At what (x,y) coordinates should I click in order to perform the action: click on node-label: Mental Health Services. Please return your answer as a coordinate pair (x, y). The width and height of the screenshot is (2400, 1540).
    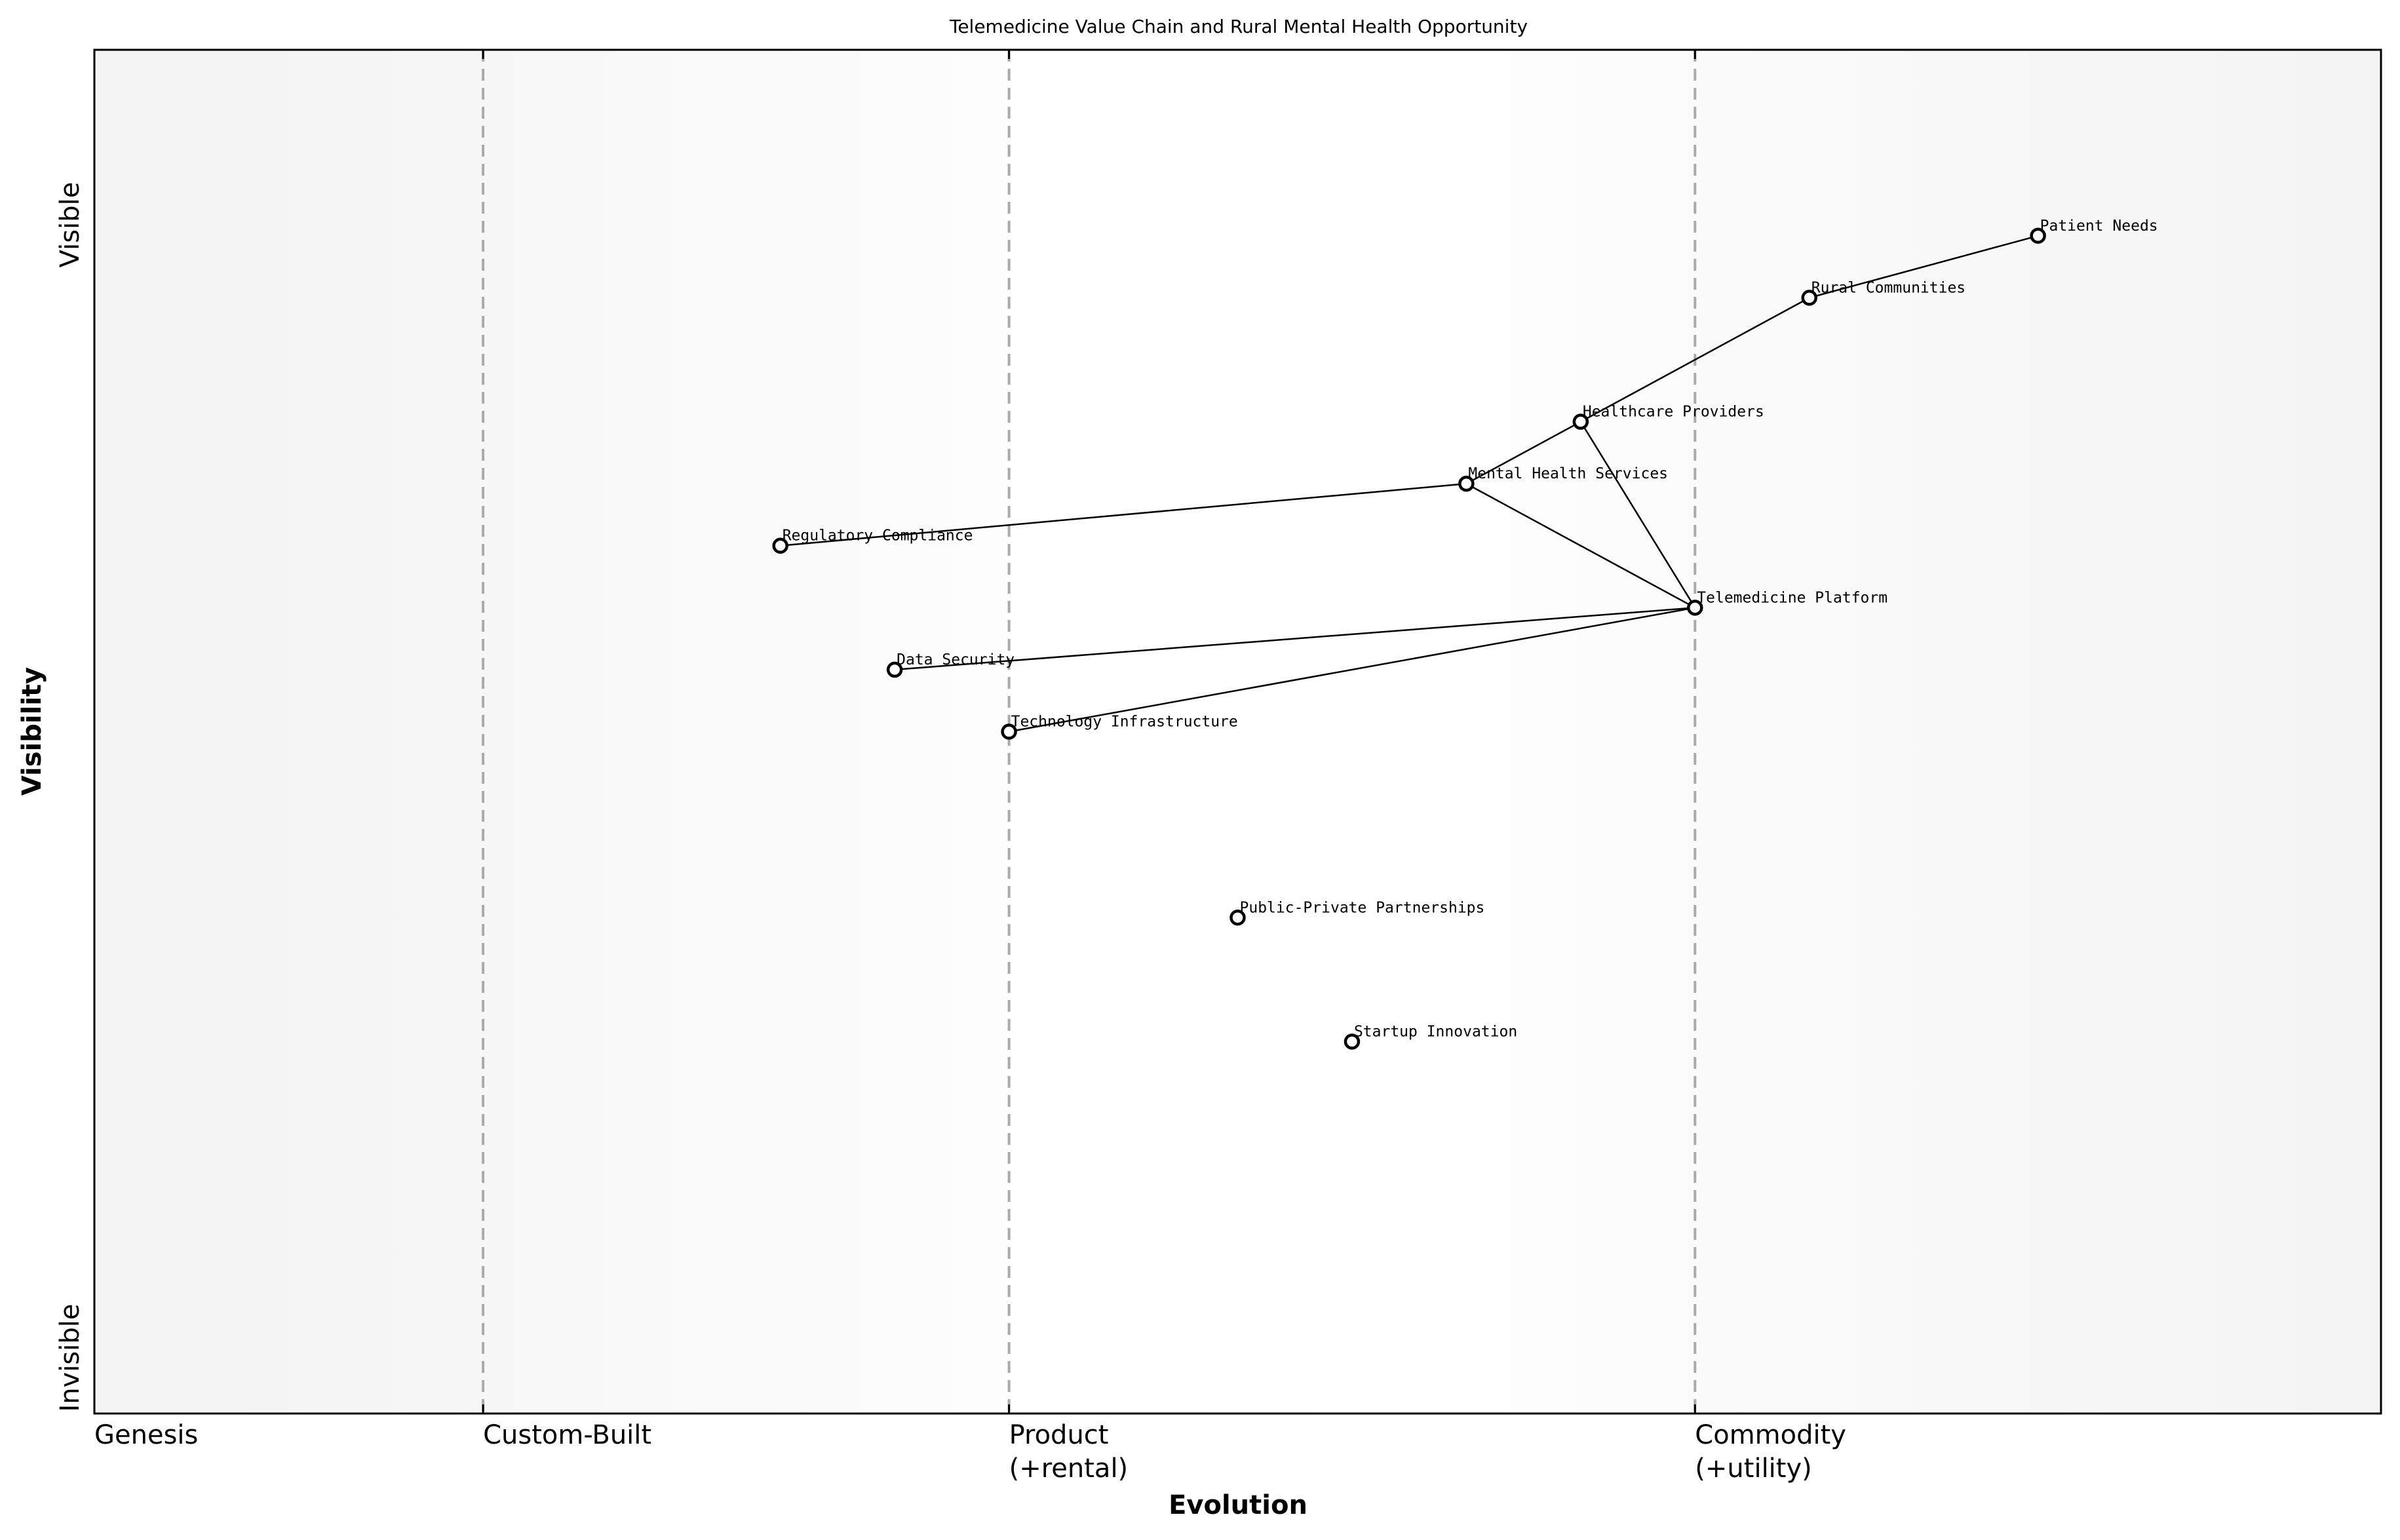
    Looking at the image, I should click on (1568, 473).